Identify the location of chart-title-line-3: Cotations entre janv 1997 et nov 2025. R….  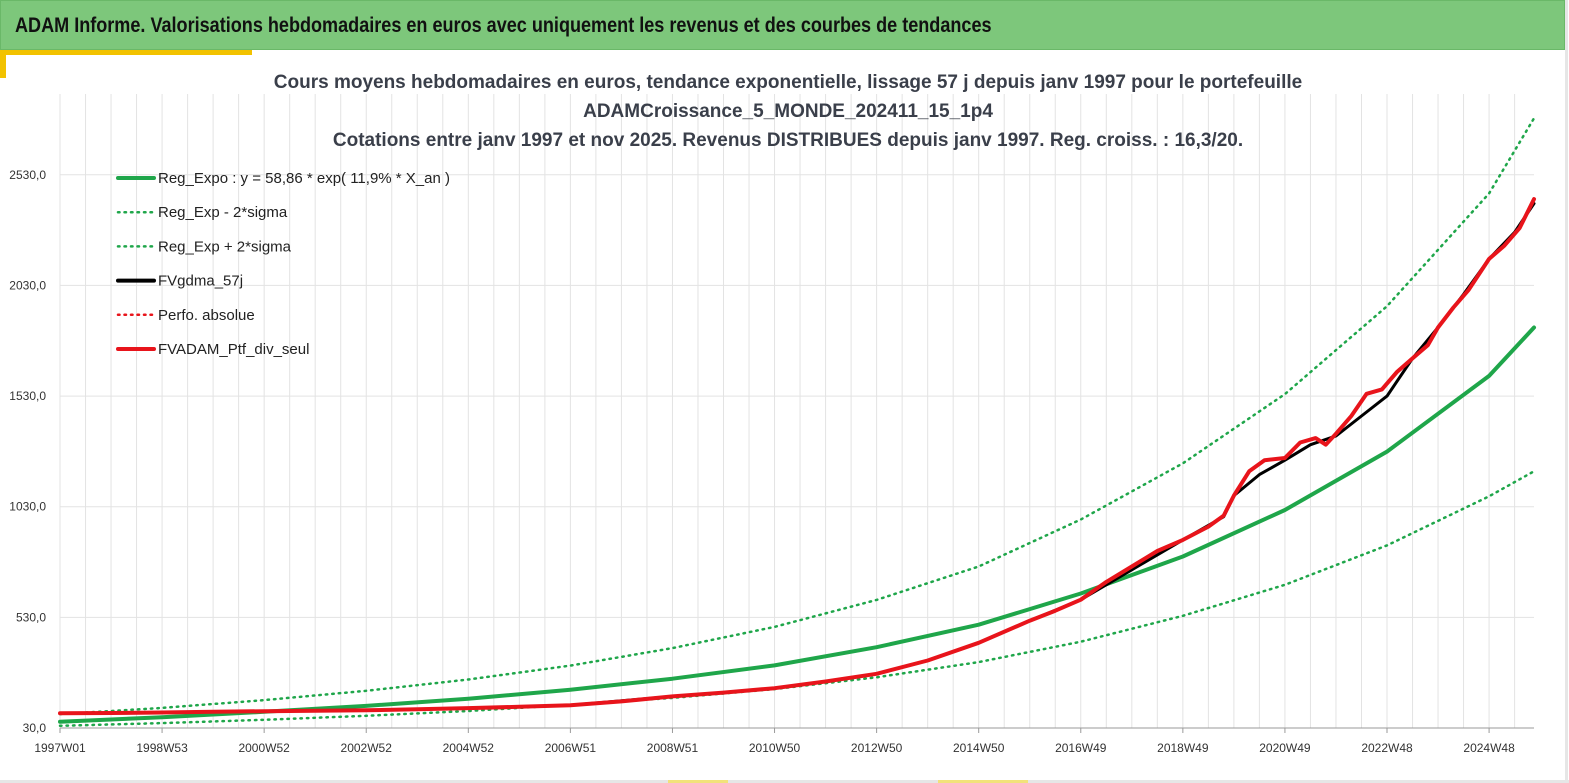
(788, 140).